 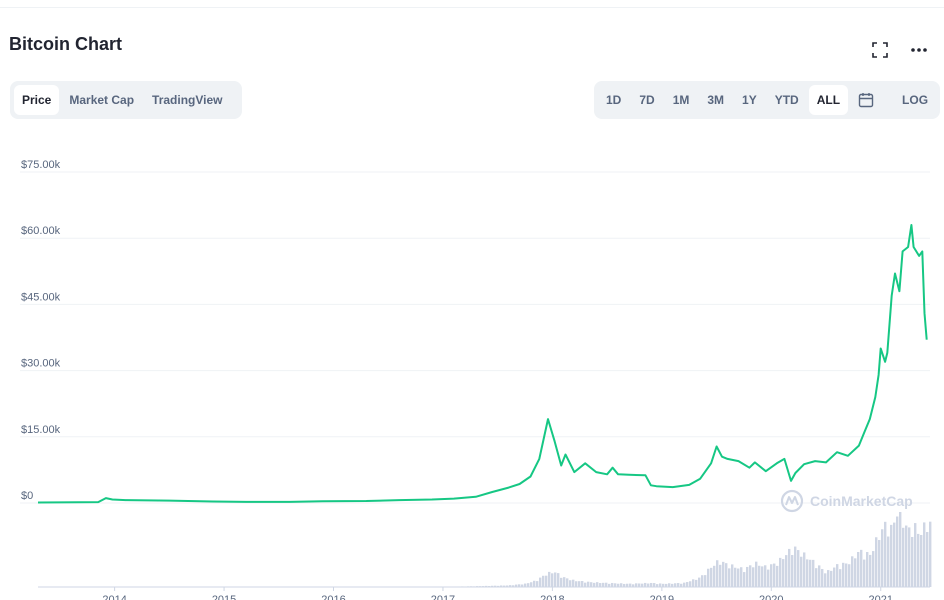 I want to click on x-tick-label: 2017, so click(x=443, y=597).